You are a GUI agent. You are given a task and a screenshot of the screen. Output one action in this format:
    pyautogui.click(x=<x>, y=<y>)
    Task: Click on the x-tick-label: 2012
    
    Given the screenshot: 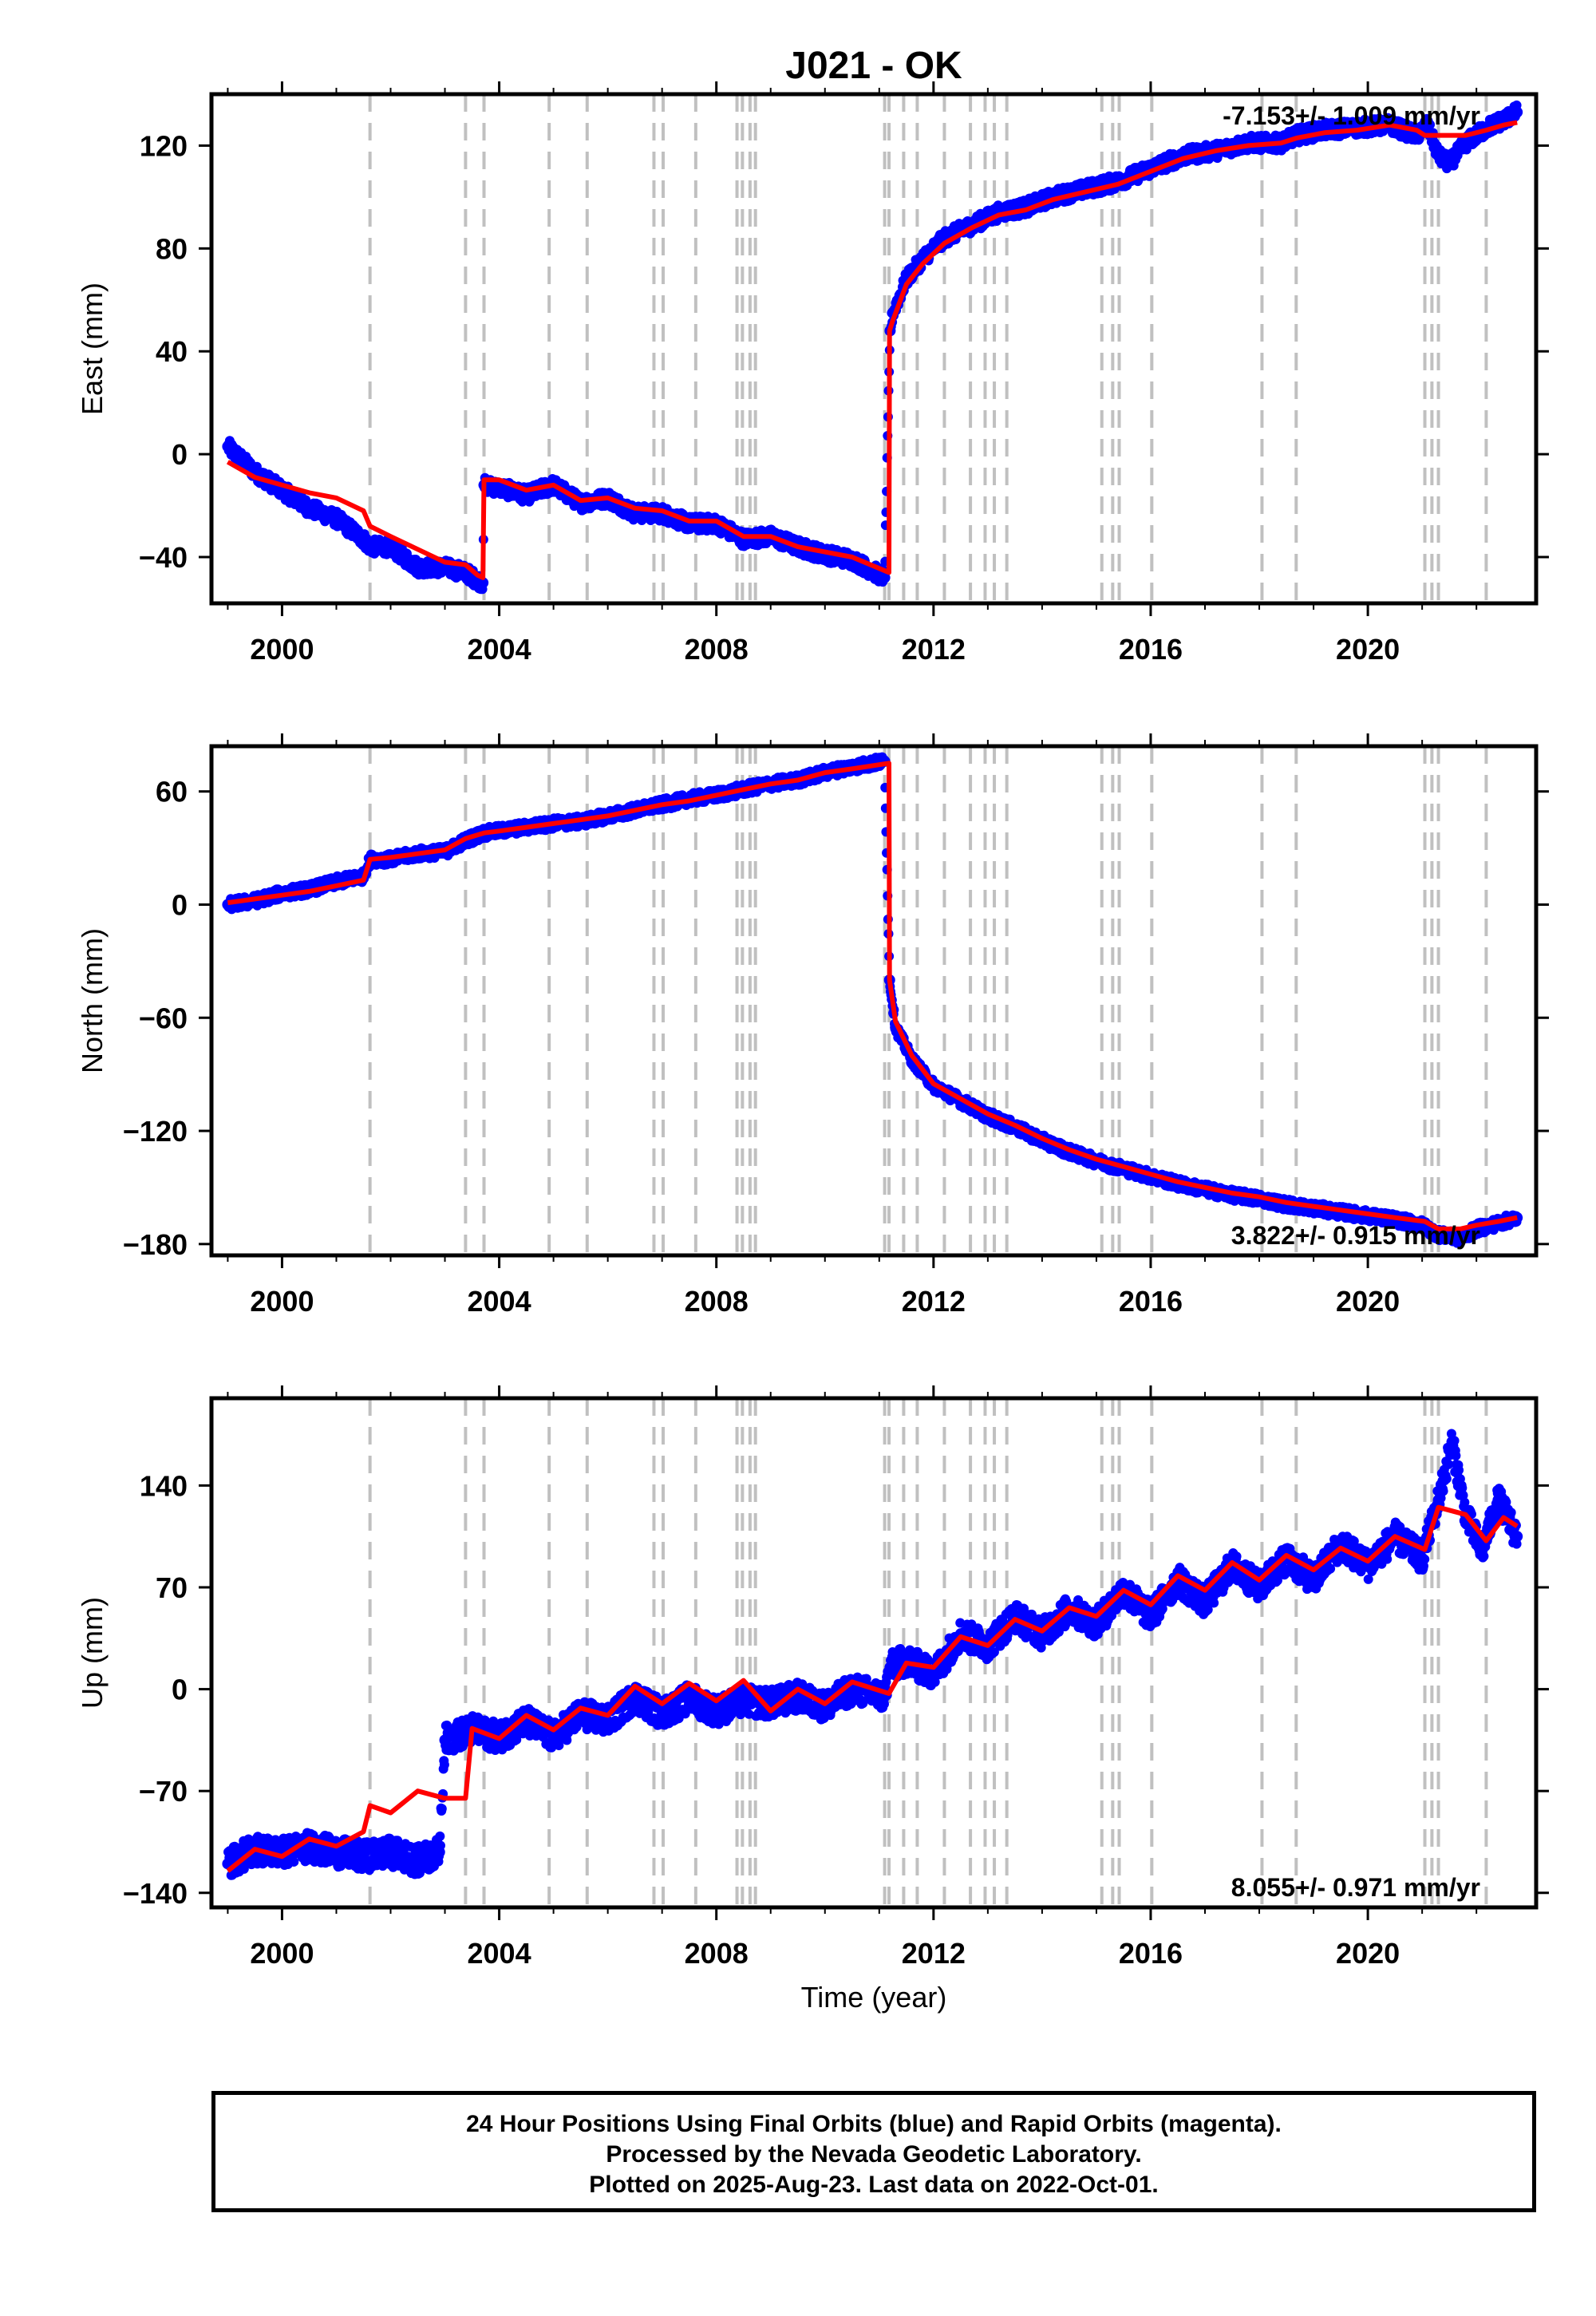 What is the action you would take?
    pyautogui.click(x=934, y=649)
    